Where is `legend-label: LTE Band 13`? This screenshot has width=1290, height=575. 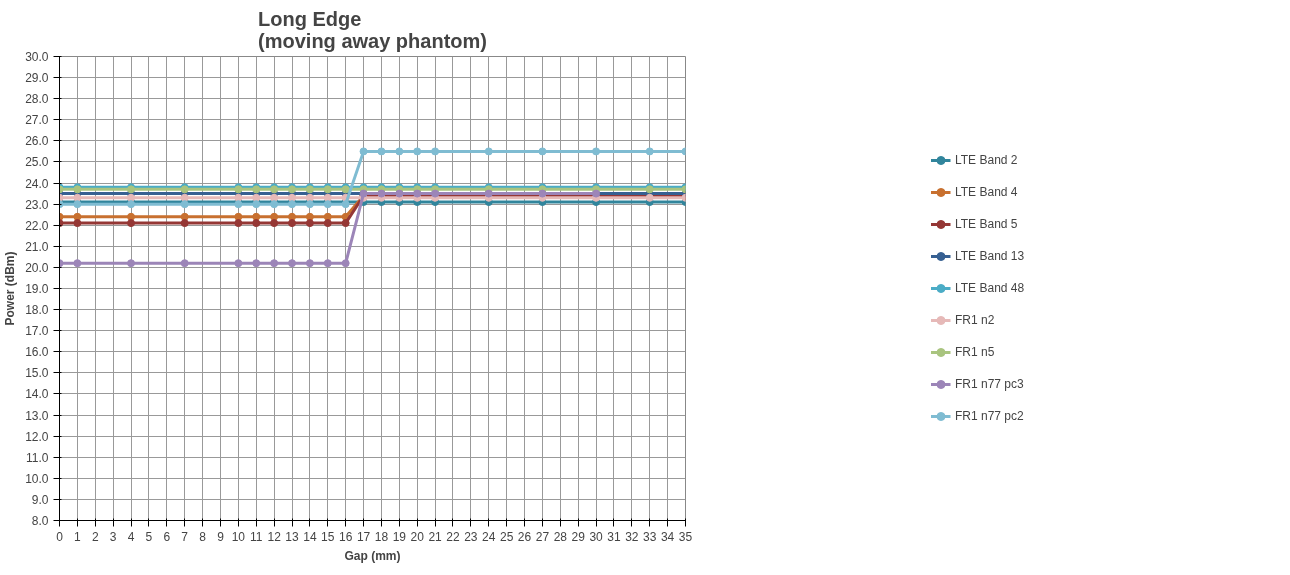 legend-label: LTE Band 13 is located at coordinates (990, 256).